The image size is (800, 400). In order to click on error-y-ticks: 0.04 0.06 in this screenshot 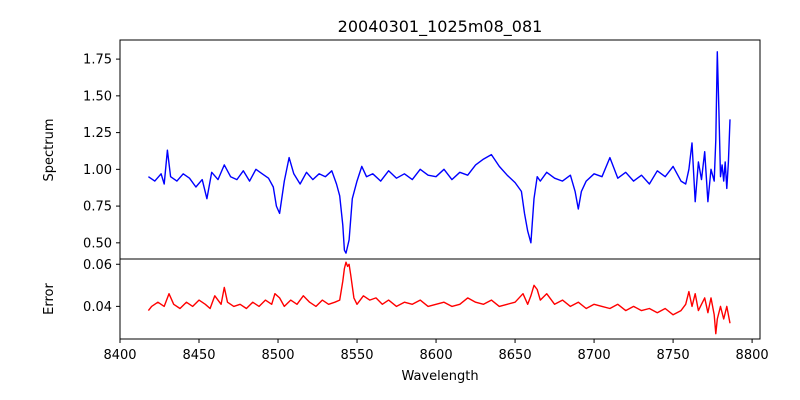, I will do `click(101, 286)`.